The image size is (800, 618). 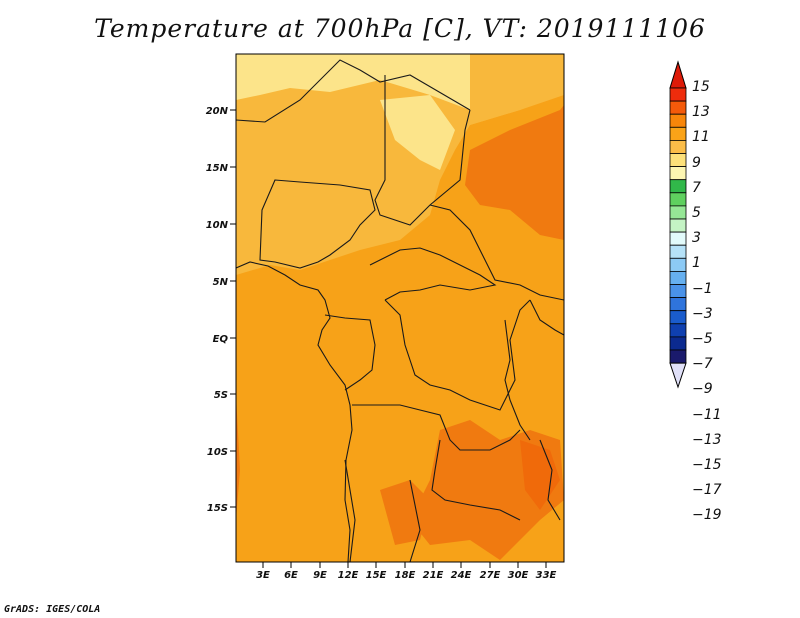 What do you see at coordinates (350, 352) in the screenshot?
I see `border-congo-gabon` at bounding box center [350, 352].